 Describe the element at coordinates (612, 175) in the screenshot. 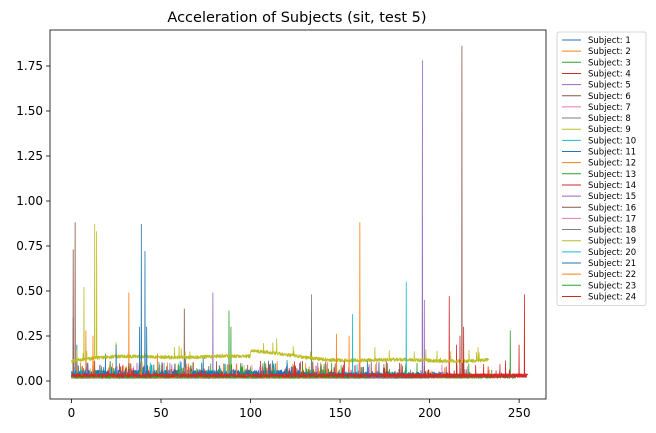

I see `legend-label: Subject: 13` at that location.